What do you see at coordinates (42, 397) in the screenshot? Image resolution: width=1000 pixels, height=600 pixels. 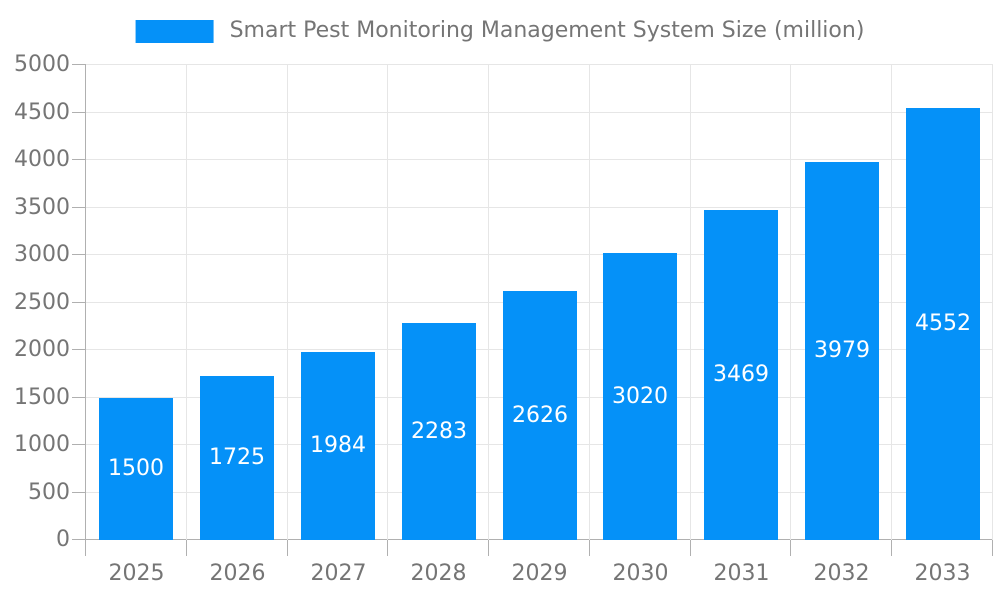 I see `y-axis-label: 1500` at bounding box center [42, 397].